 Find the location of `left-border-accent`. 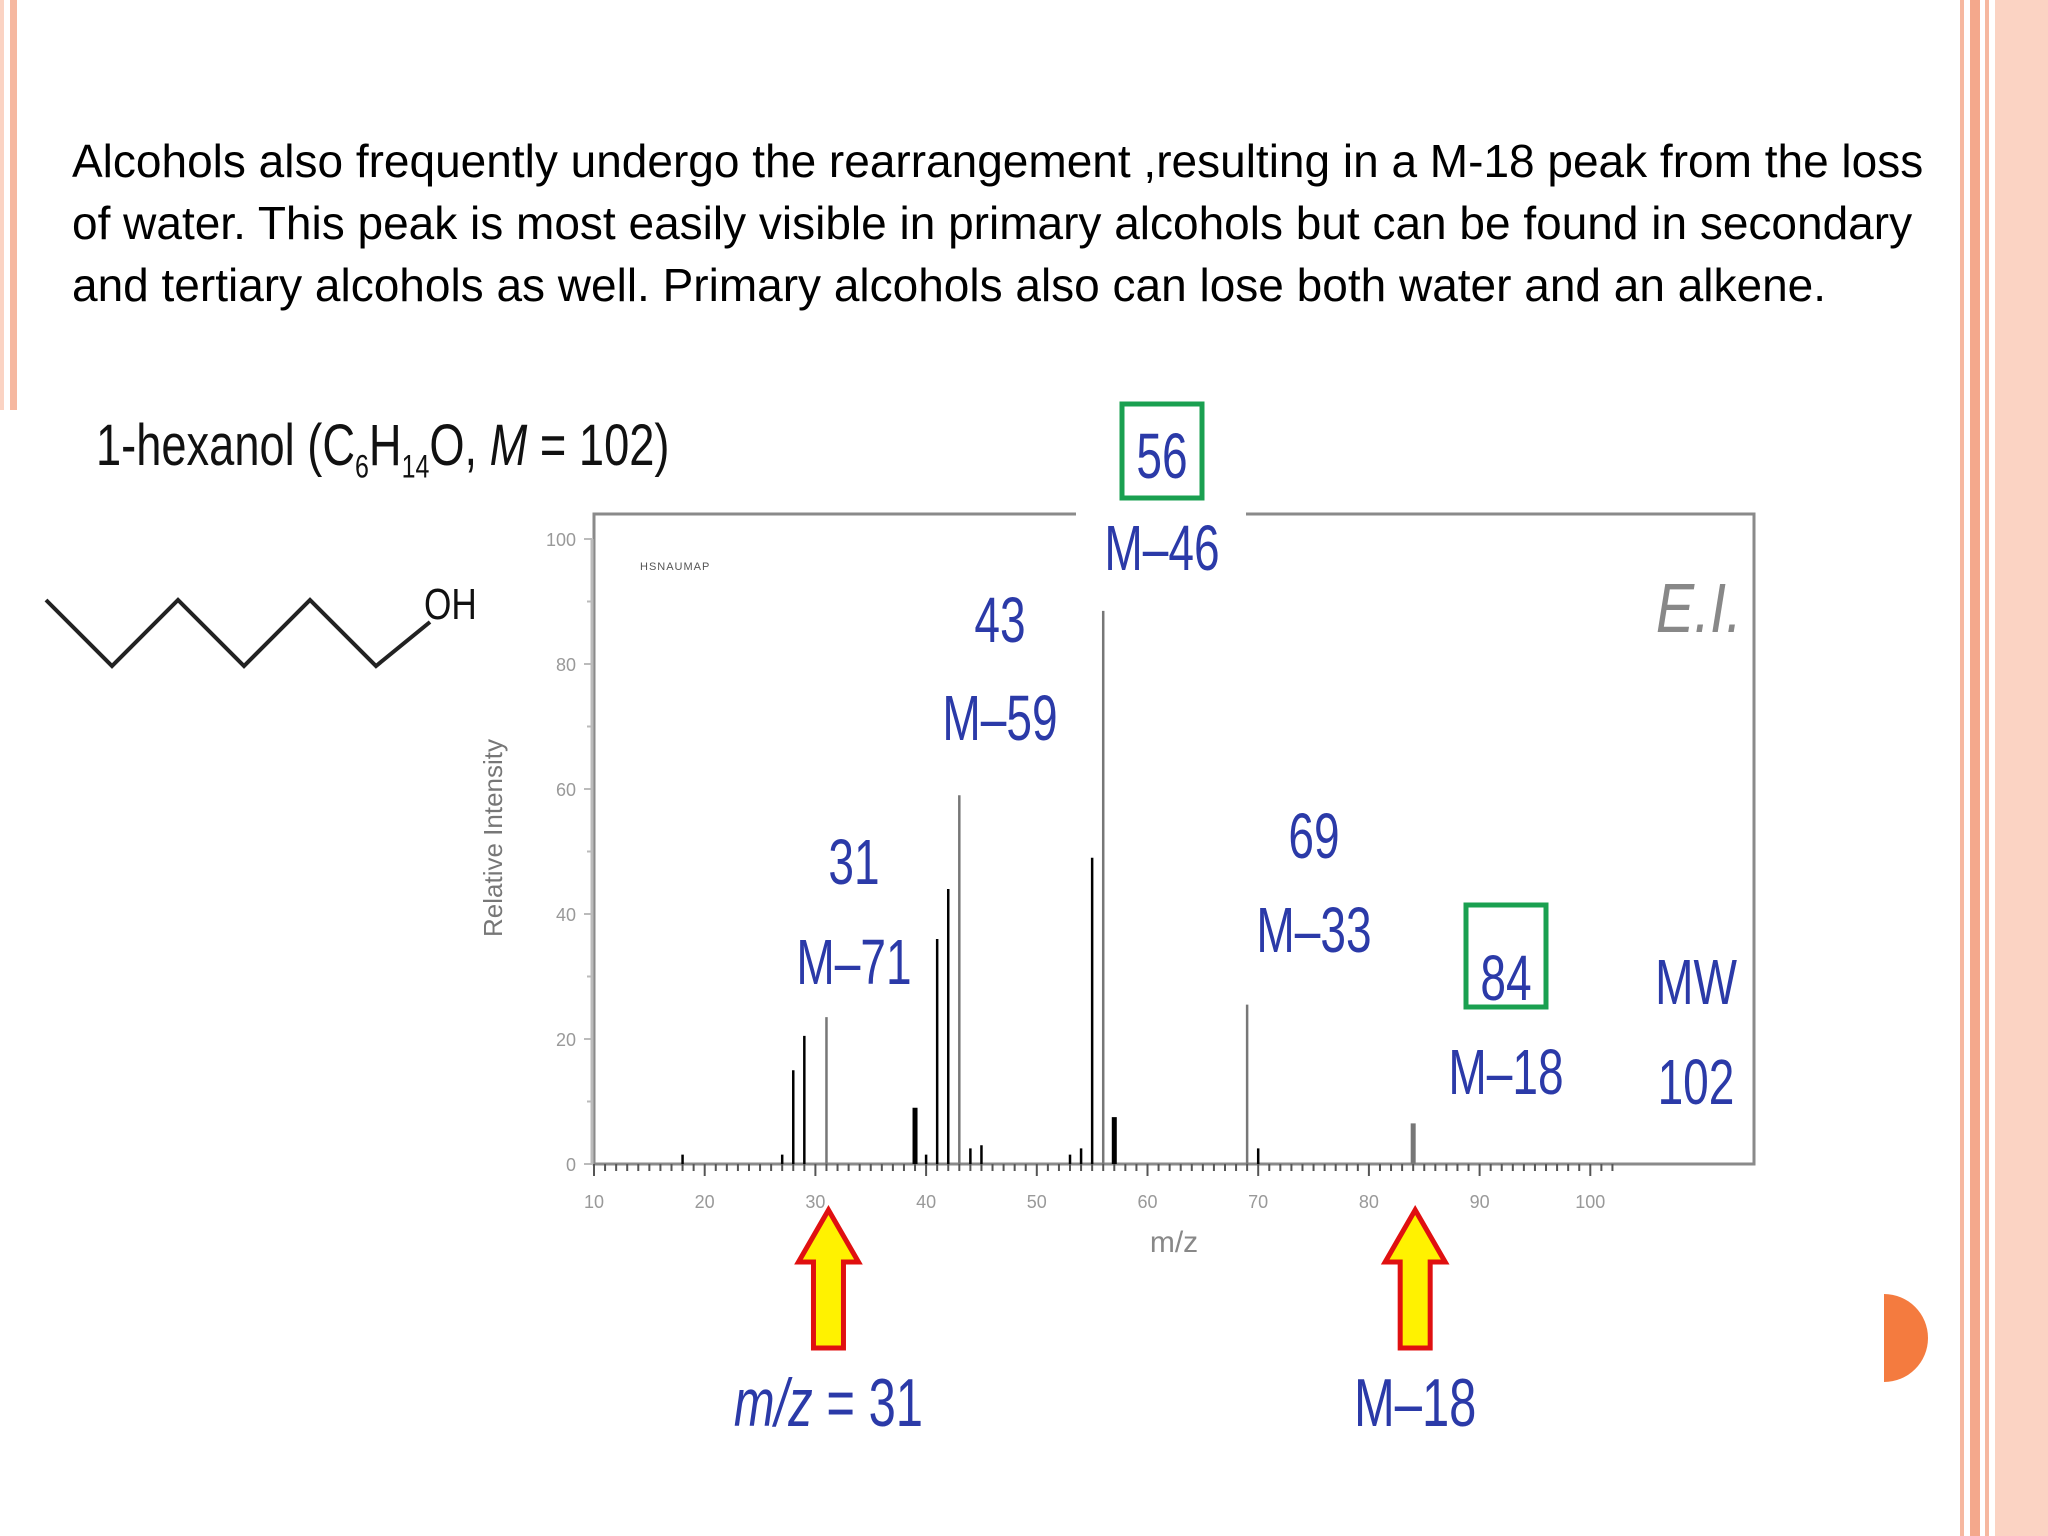

left-border-accent is located at coordinates (13, 205).